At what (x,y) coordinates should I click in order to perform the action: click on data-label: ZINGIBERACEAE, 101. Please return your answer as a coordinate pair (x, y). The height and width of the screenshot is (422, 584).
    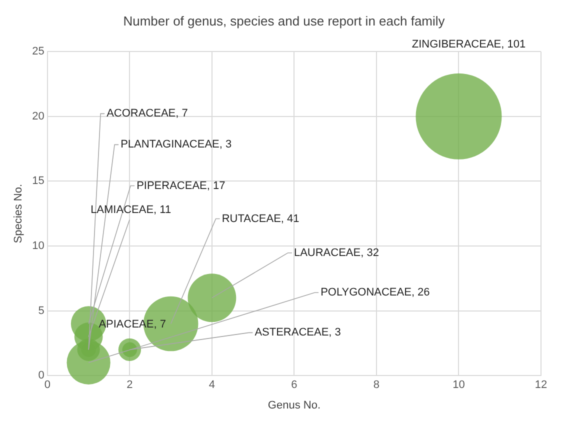
    Looking at the image, I should click on (469, 44).